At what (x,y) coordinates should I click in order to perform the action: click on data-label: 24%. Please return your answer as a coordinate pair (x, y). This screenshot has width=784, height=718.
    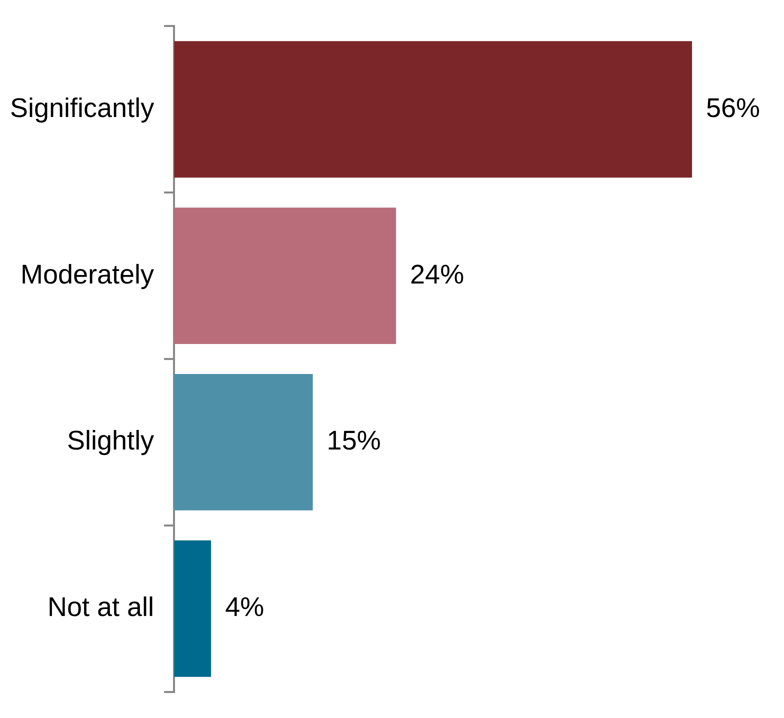
    Looking at the image, I should click on (437, 274).